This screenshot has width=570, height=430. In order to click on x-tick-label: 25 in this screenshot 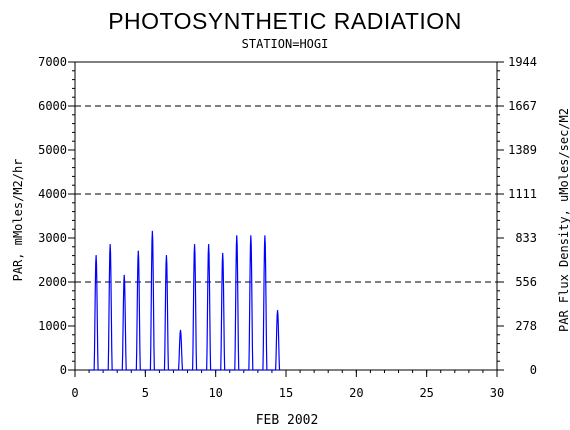, I will do `click(426, 393)`.